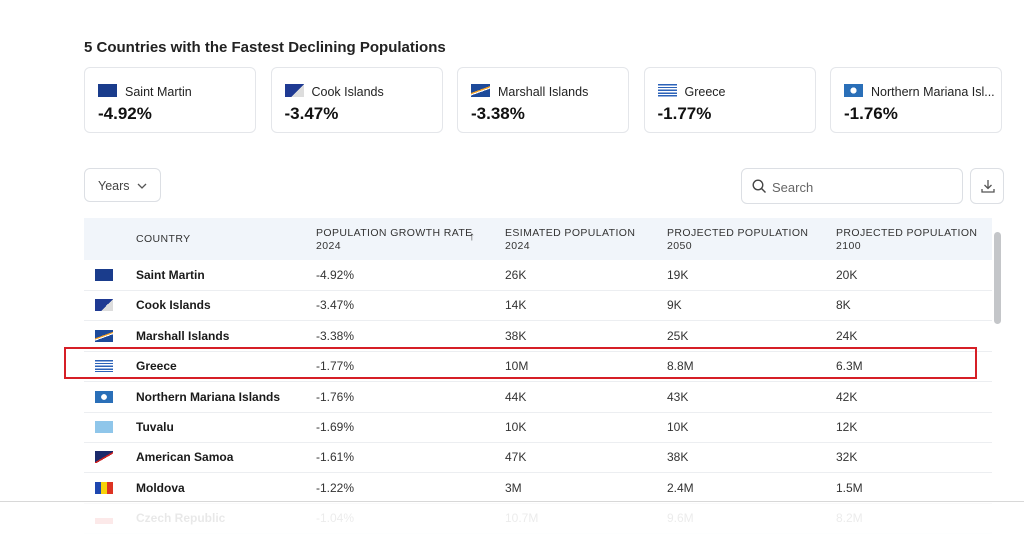 The width and height of the screenshot is (1024, 542). What do you see at coordinates (163, 239) in the screenshot?
I see `column-header: COUNTRY` at bounding box center [163, 239].